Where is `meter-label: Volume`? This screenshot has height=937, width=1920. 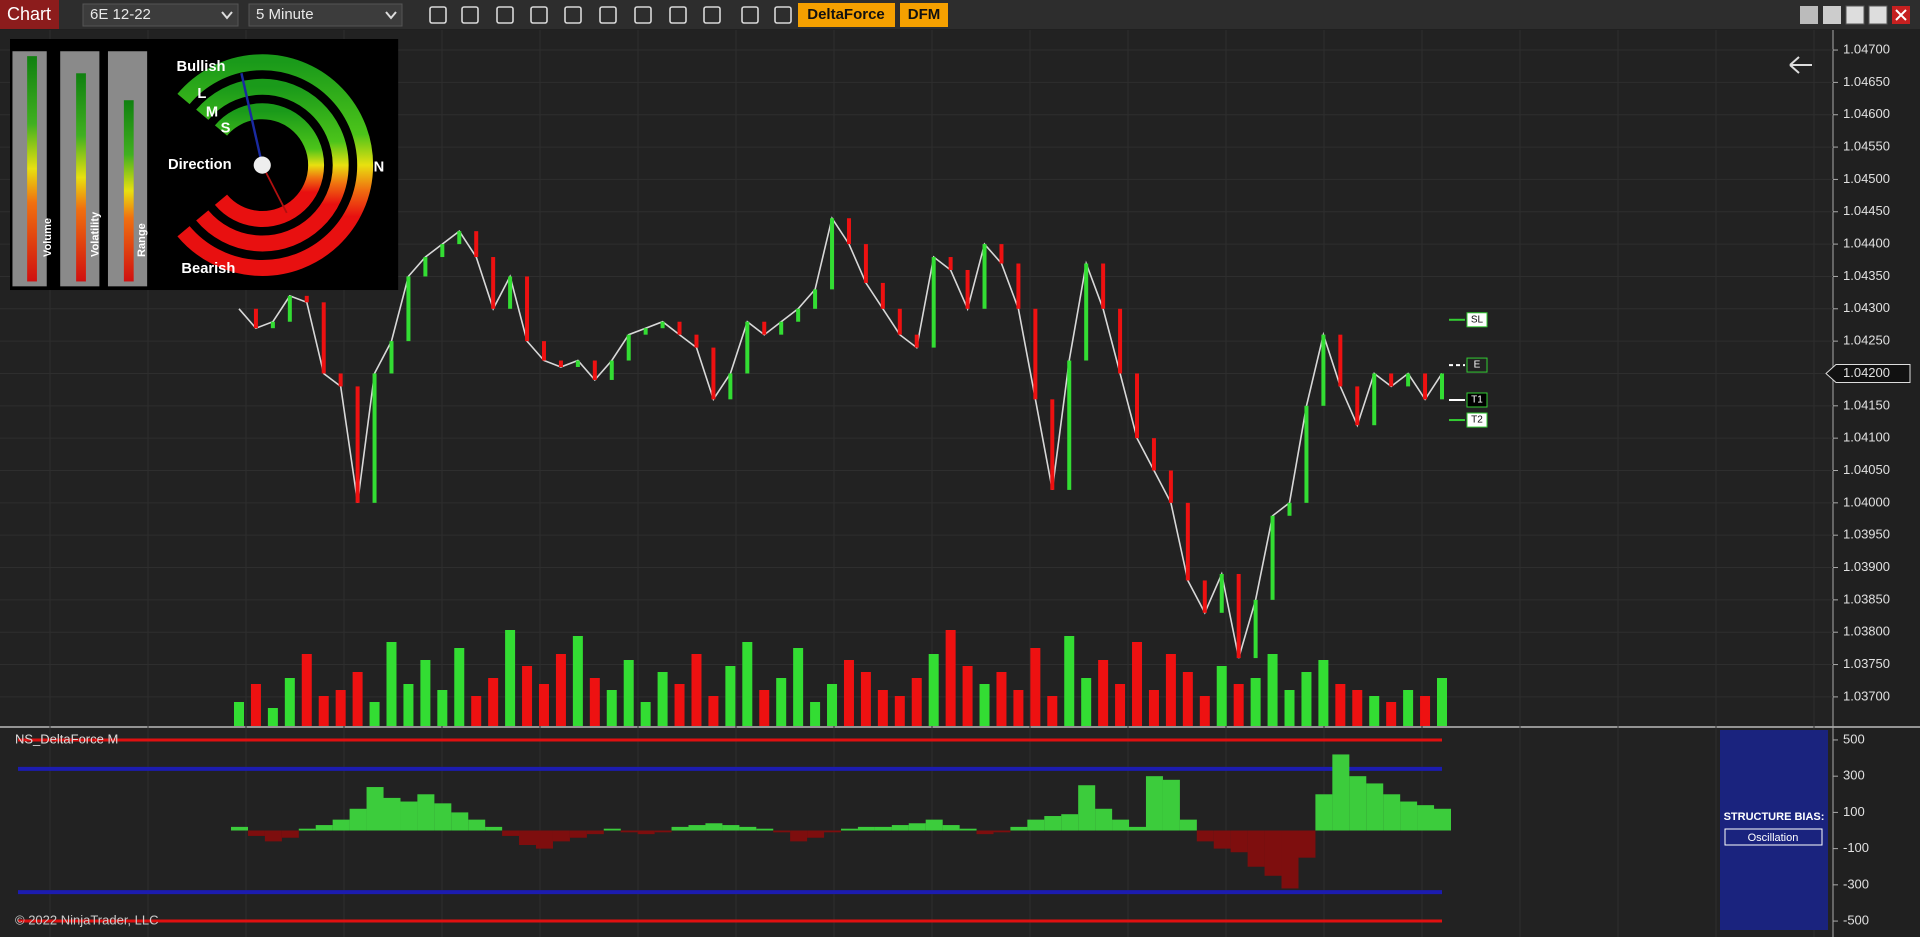
meter-label: Volume is located at coordinates (48, 237).